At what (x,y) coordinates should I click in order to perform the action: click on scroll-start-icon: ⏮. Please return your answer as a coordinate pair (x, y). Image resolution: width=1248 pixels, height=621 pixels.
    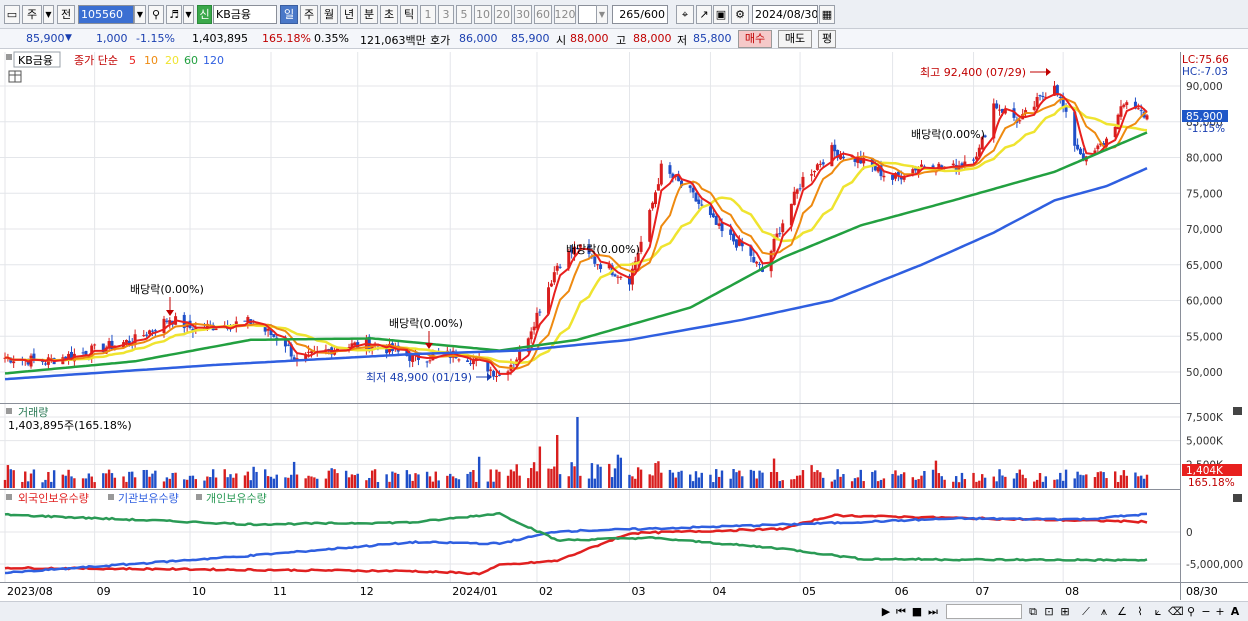
    Looking at the image, I should click on (901, 611).